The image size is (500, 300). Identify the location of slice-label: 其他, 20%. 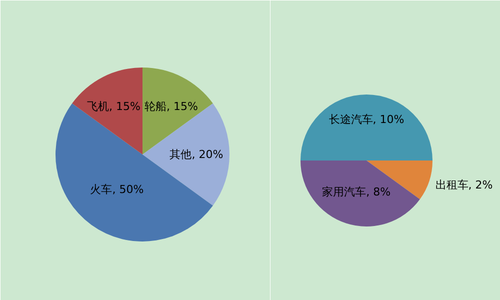
(197, 154).